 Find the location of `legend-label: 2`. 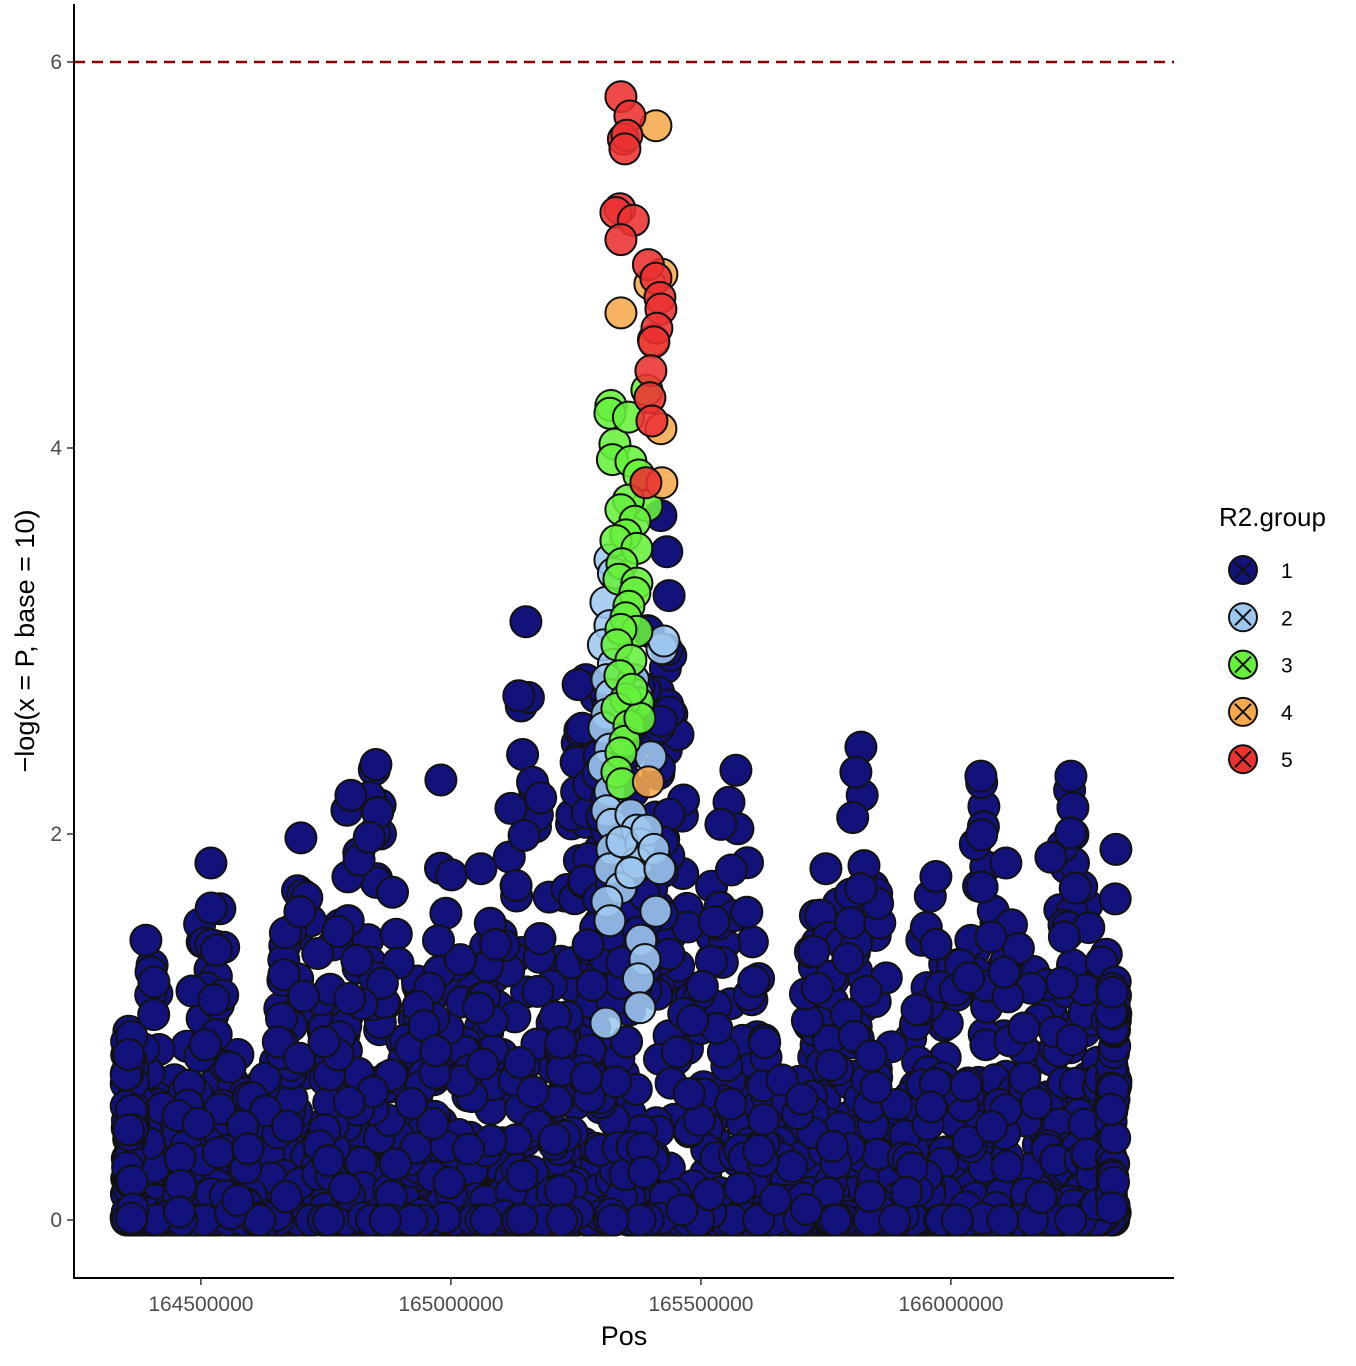

legend-label: 2 is located at coordinates (1287, 618).